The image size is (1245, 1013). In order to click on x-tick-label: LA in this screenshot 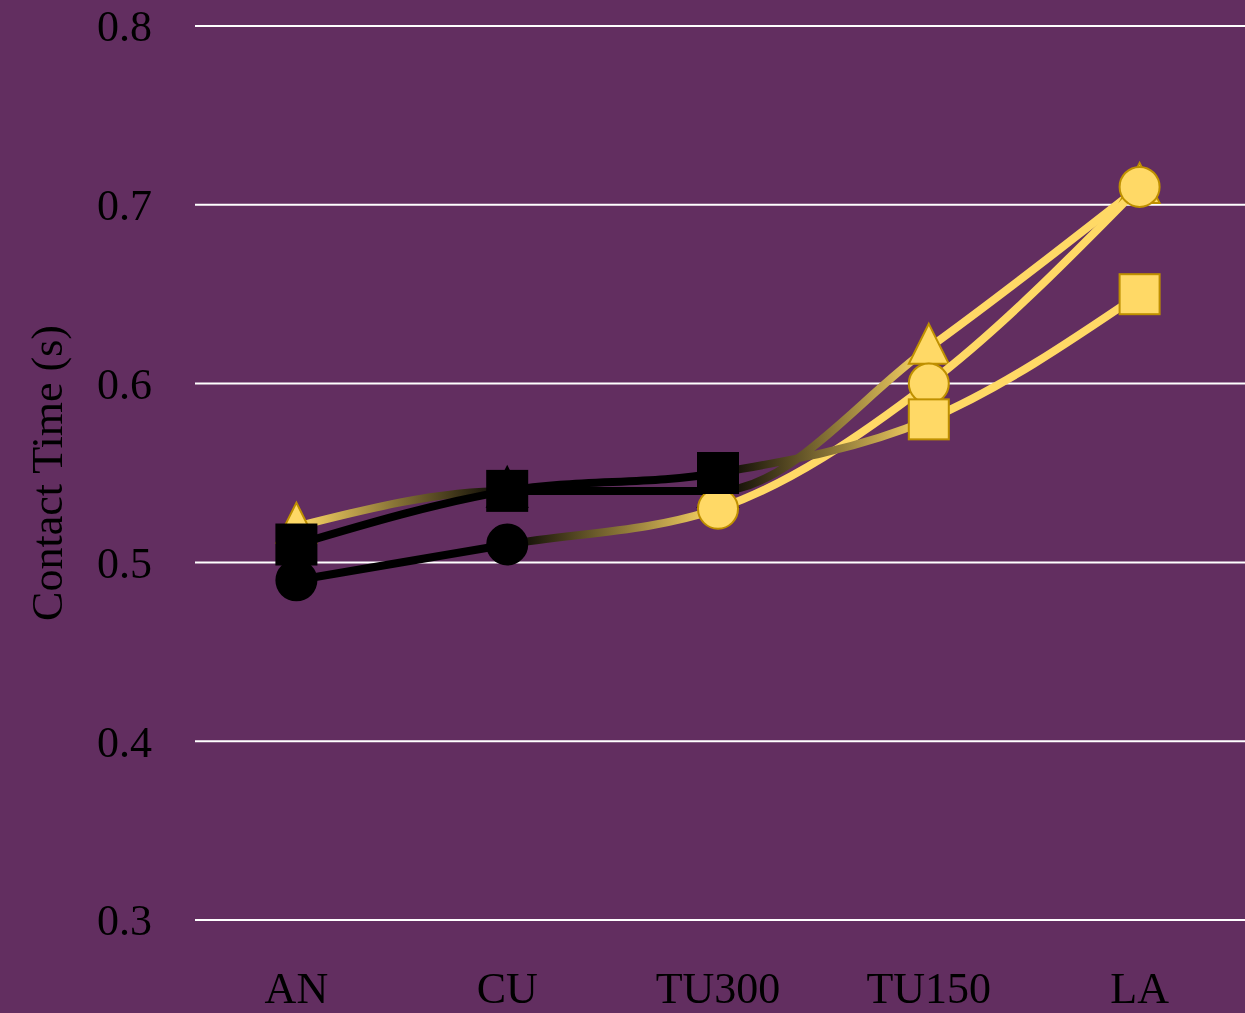, I will do `click(1140, 988)`.